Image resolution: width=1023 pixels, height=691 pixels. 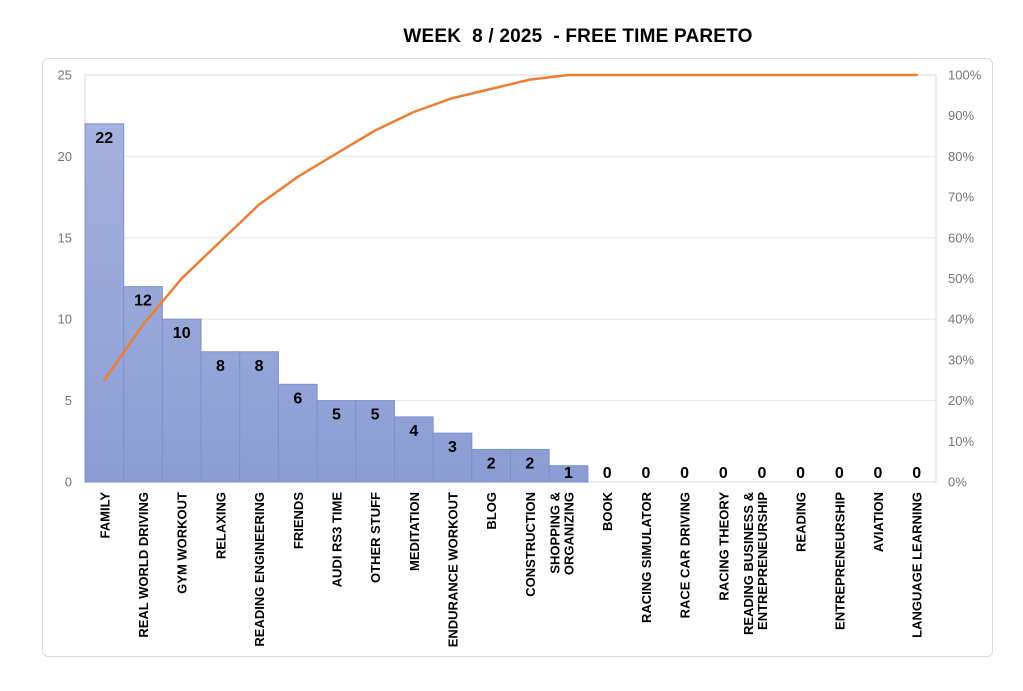 What do you see at coordinates (961, 441) in the screenshot?
I see `right-tick-label: 10%` at bounding box center [961, 441].